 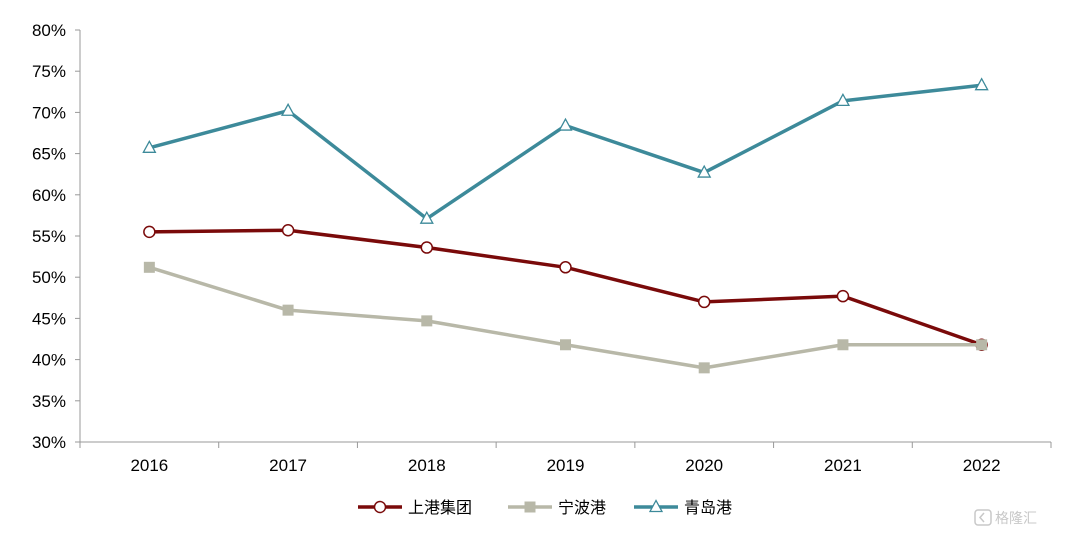 I want to click on y-tick-label: 40%, so click(x=49, y=360).